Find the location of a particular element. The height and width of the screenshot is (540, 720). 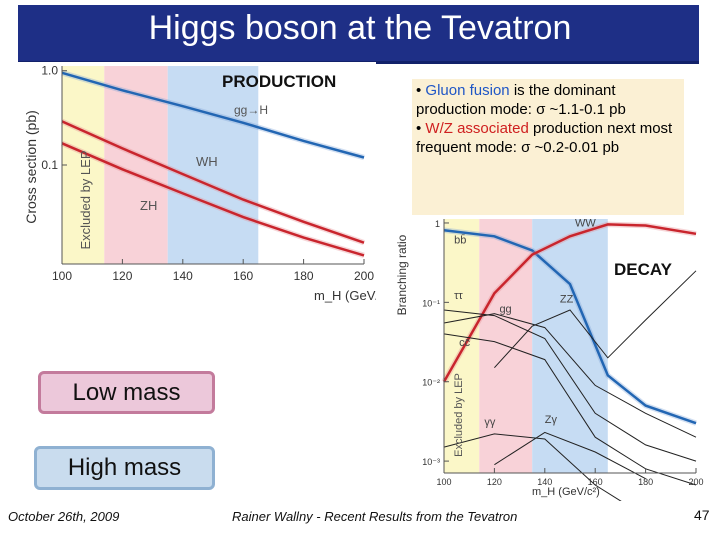

prod-wh-label: WH is located at coordinates (207, 161).